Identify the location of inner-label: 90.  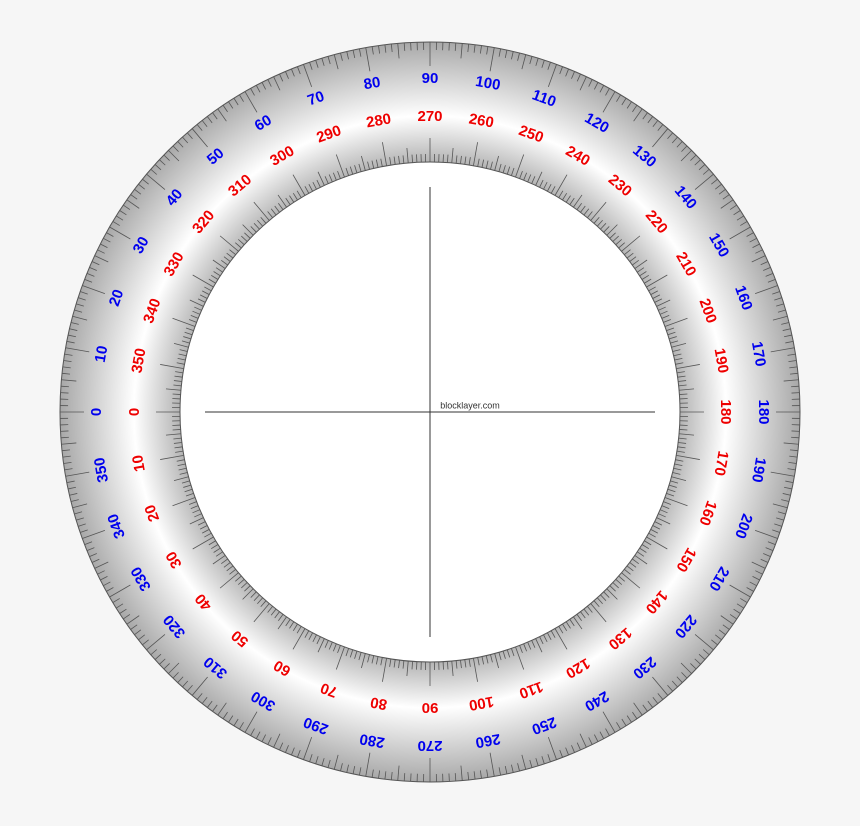
(430, 707).